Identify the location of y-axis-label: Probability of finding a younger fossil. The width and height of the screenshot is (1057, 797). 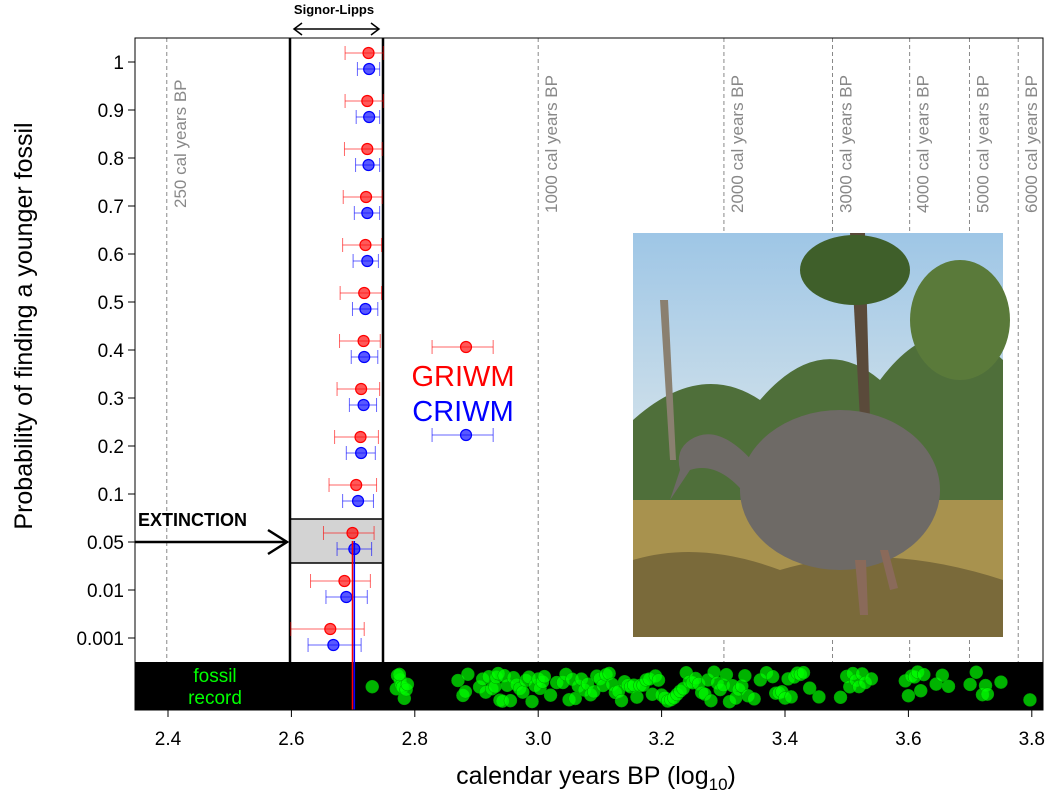
(24, 325).